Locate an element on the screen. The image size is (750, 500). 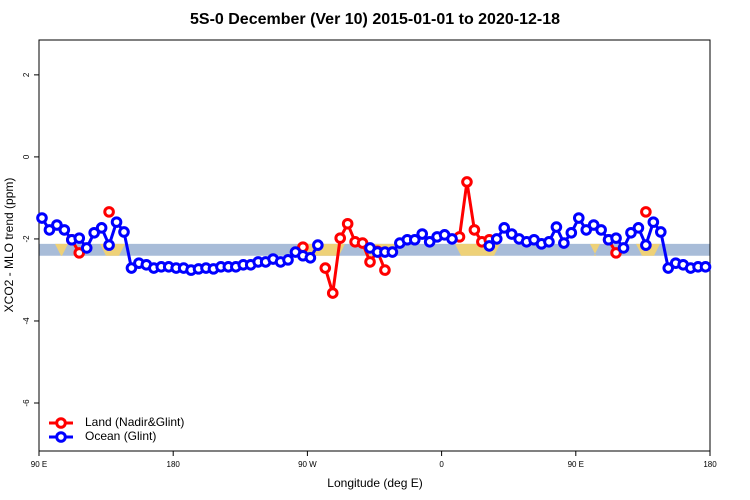
y-tick-label: 2 is located at coordinates (26, 74).